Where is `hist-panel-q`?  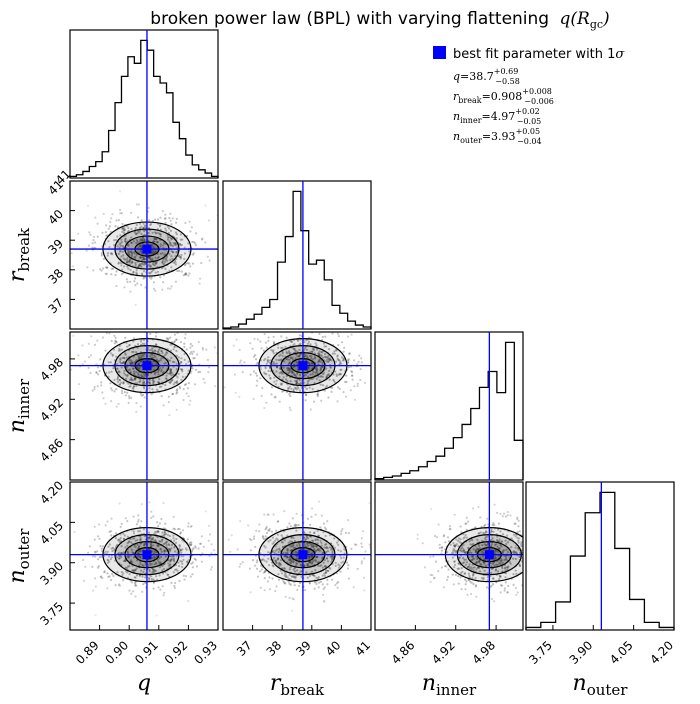
hist-panel-q is located at coordinates (144, 104).